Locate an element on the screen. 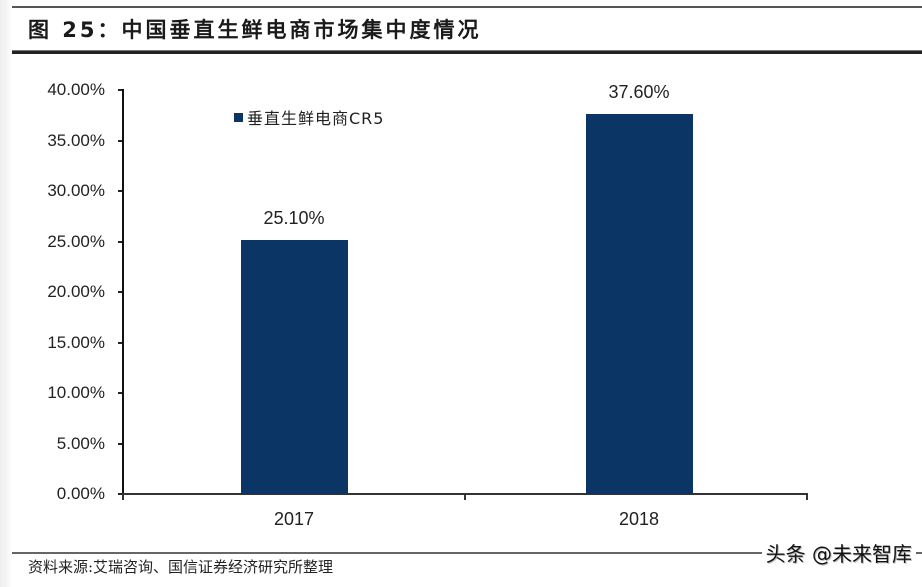 This screenshot has width=922, height=587. legend-label: 垂直生鲜电商CR5 is located at coordinates (316, 118).